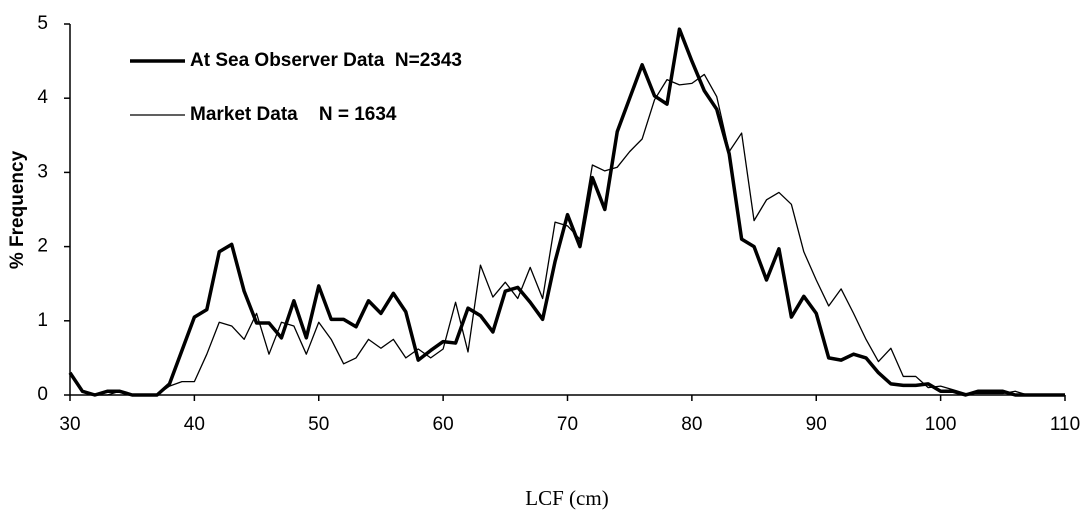 The width and height of the screenshot is (1091, 523). What do you see at coordinates (42, 97) in the screenshot?
I see `y-tick-label: 4` at bounding box center [42, 97].